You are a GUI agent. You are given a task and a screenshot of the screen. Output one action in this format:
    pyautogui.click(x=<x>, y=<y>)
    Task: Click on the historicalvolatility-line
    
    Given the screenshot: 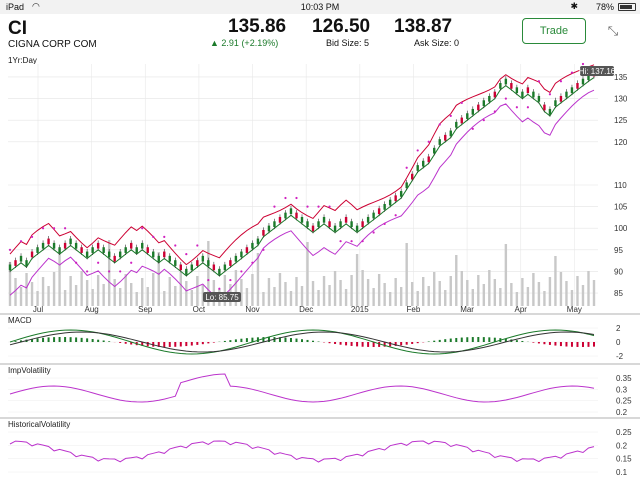 What is the action you would take?
    pyautogui.click(x=302, y=451)
    